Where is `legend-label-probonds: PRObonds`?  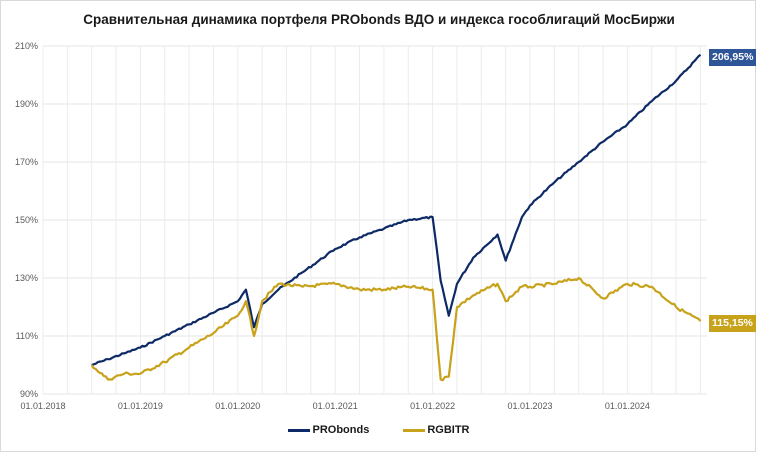
legend-label-probonds: PRObonds is located at coordinates (341, 430).